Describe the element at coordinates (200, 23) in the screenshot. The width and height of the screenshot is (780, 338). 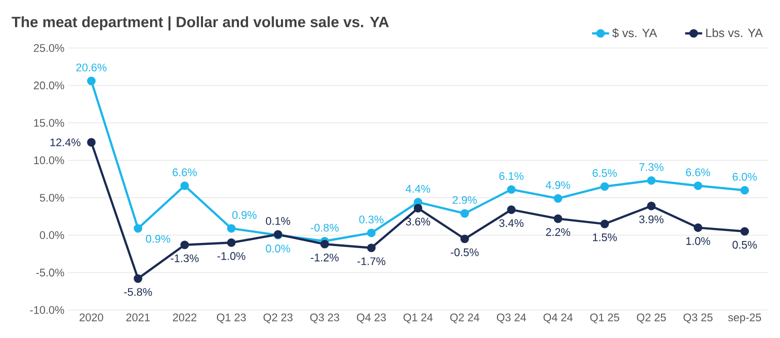
I see `chart-title: The meat department | Dollar and volume sale vs. YA` at that location.